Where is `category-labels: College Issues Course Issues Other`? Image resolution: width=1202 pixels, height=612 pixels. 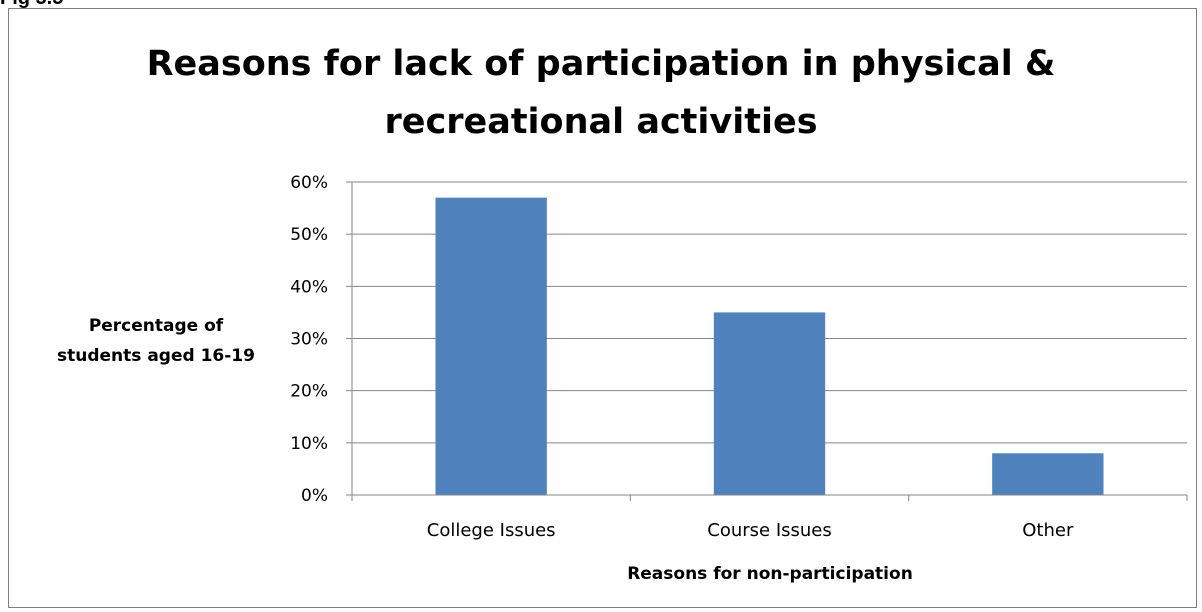 category-labels: College Issues Course Issues Other is located at coordinates (750, 530).